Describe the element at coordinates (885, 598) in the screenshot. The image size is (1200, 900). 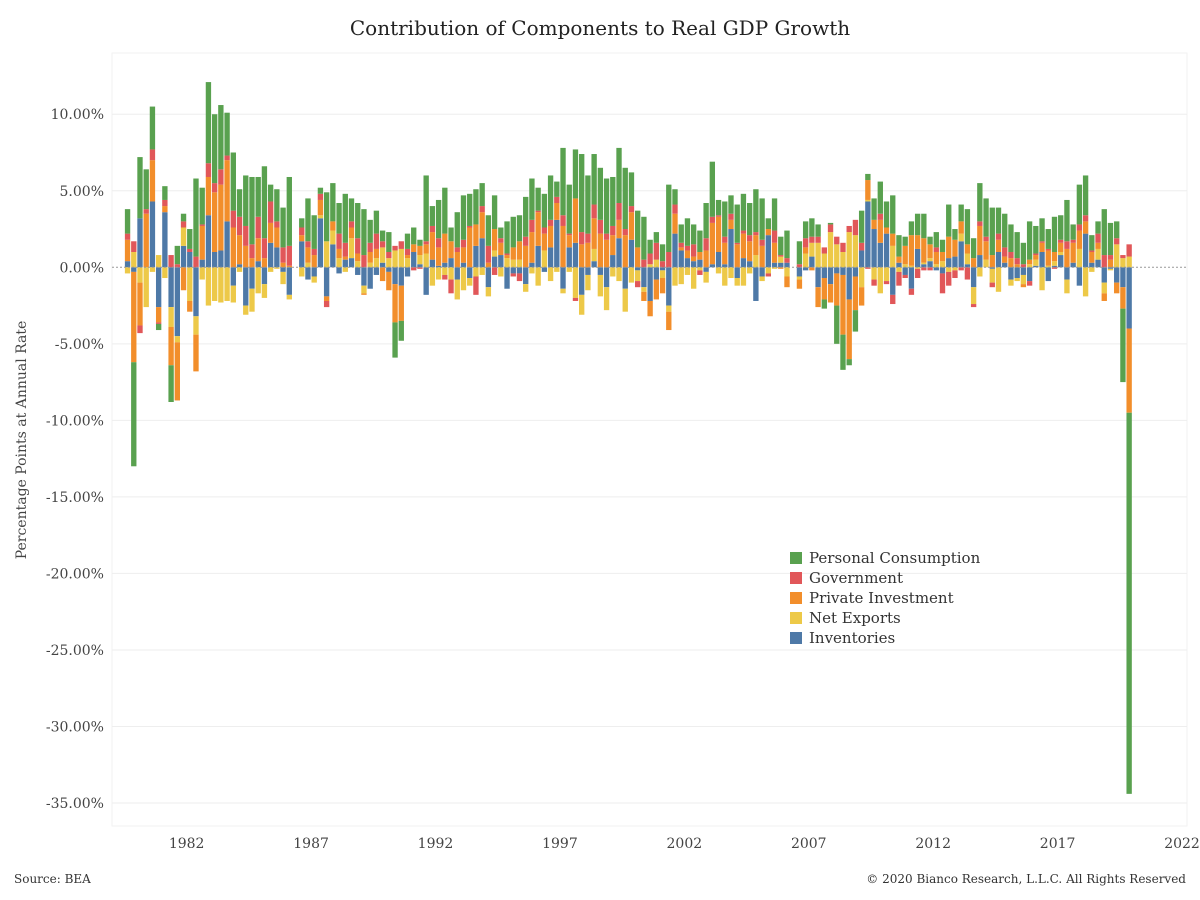
I see `legend-item-private-investment: Private Investment` at that location.